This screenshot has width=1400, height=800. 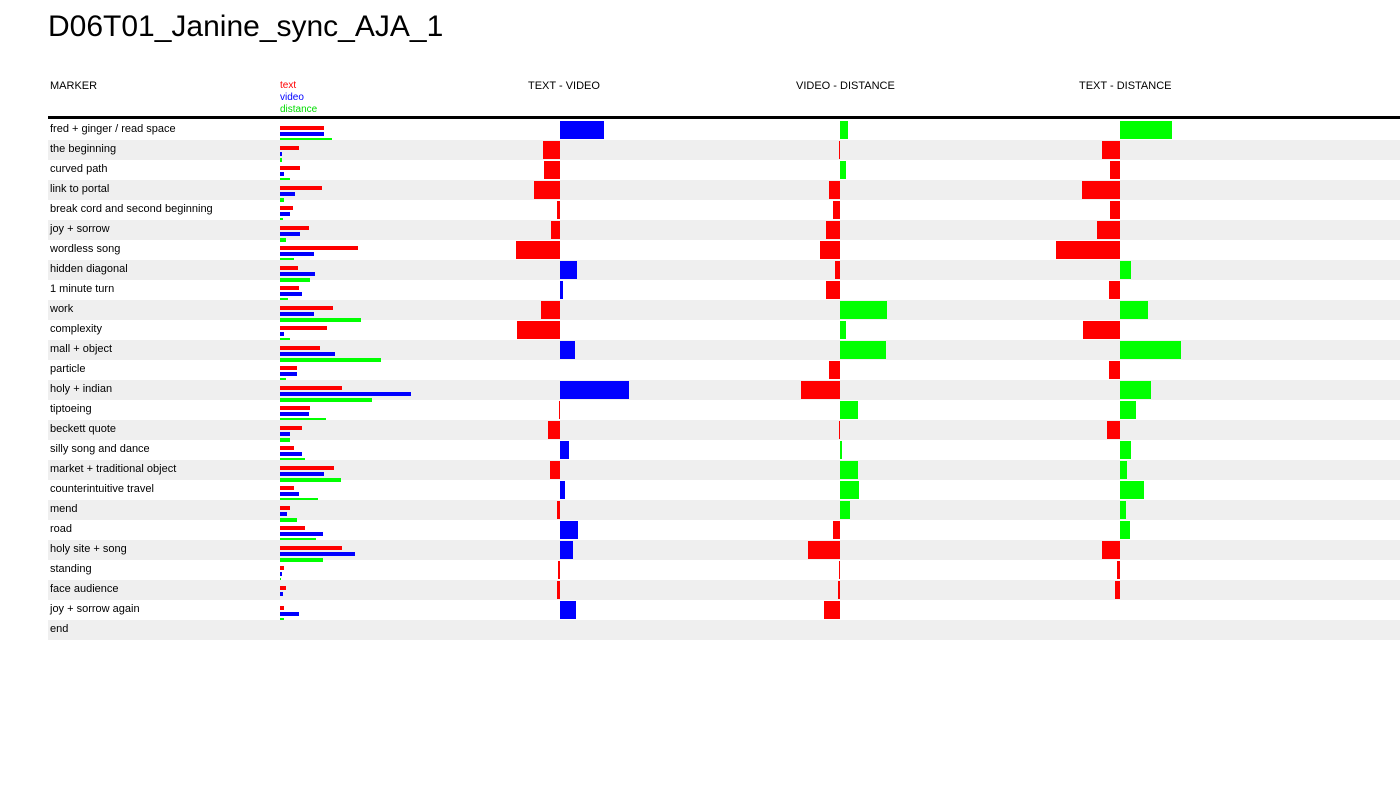 What do you see at coordinates (724, 271) in the screenshot?
I see `table-row: hidden diagonal` at bounding box center [724, 271].